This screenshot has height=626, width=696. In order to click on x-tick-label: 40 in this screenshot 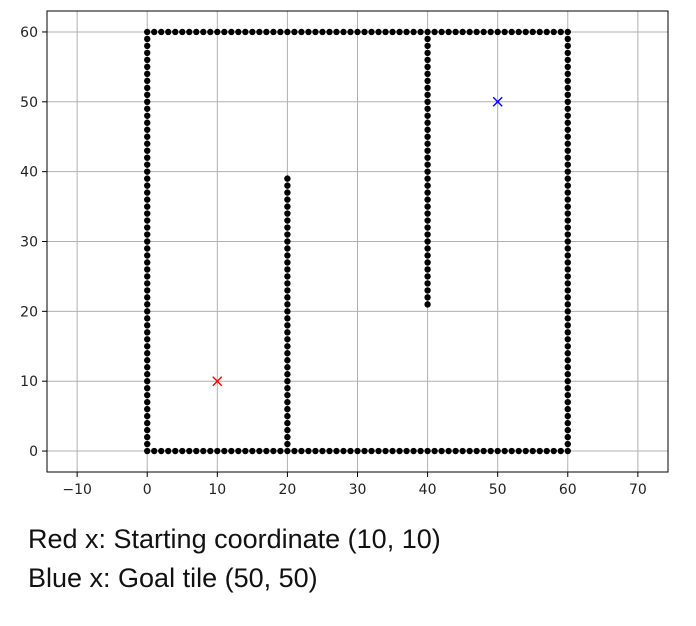, I will do `click(428, 490)`.